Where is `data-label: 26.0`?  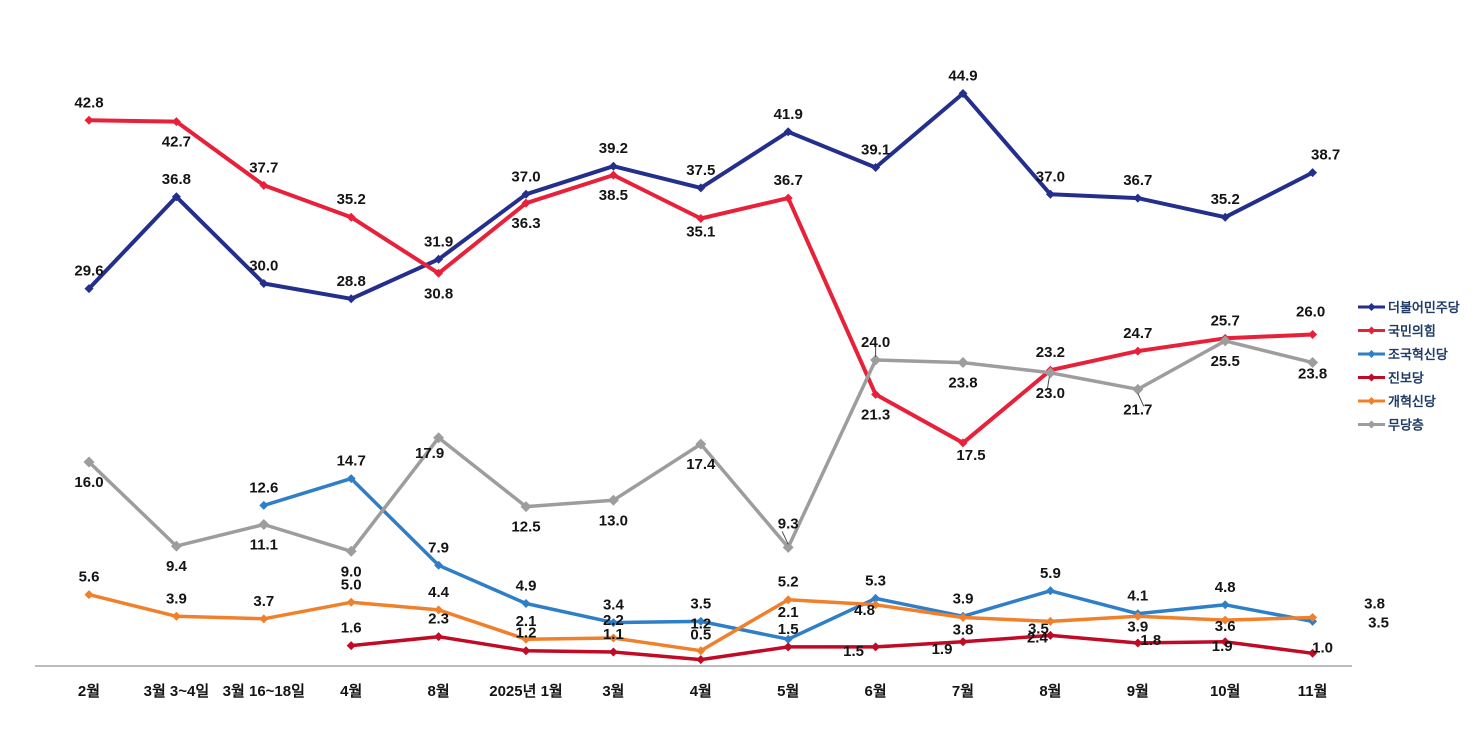
data-label: 26.0 is located at coordinates (1310, 312).